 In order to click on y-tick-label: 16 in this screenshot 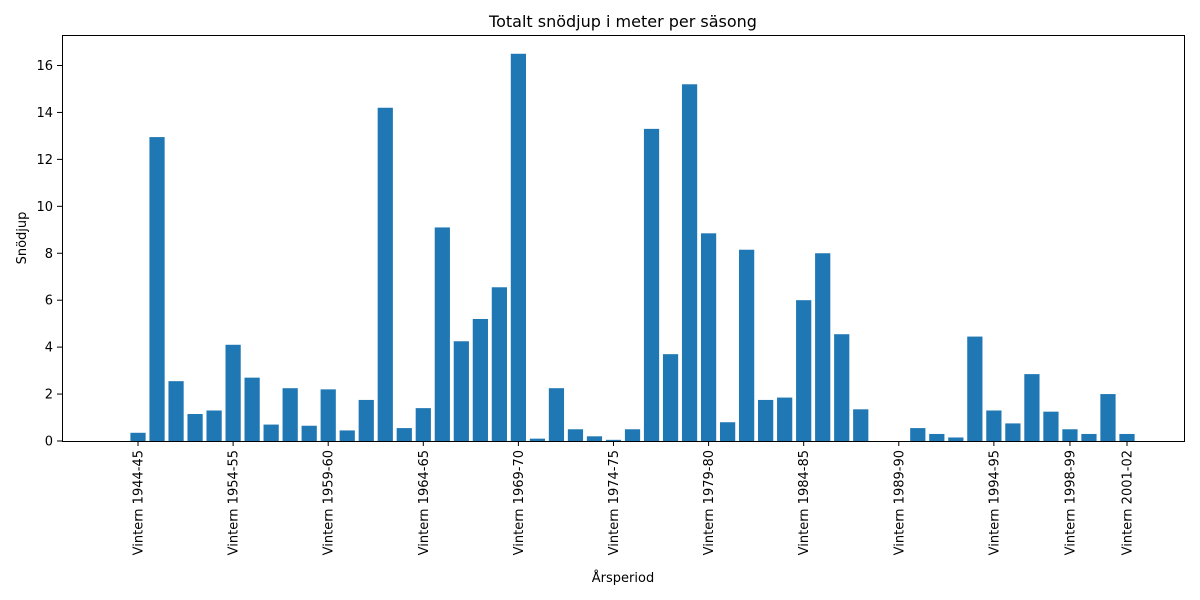, I will do `click(44, 66)`.